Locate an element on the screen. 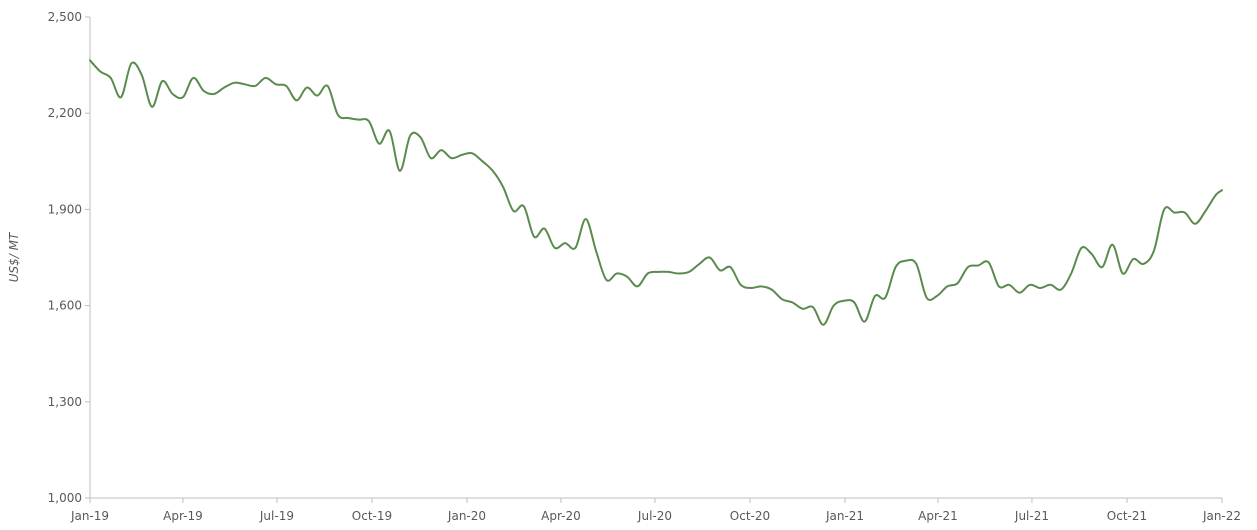 The width and height of the screenshot is (1257, 530). x-tick-label: Jul-20 is located at coordinates (654, 516).